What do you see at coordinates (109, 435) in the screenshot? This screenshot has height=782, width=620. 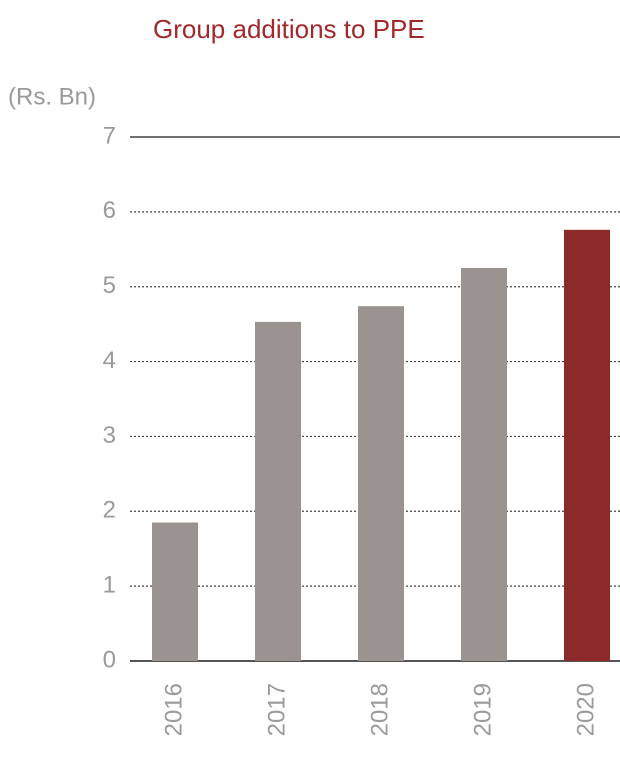 I see `y-tick-label: 3` at bounding box center [109, 435].